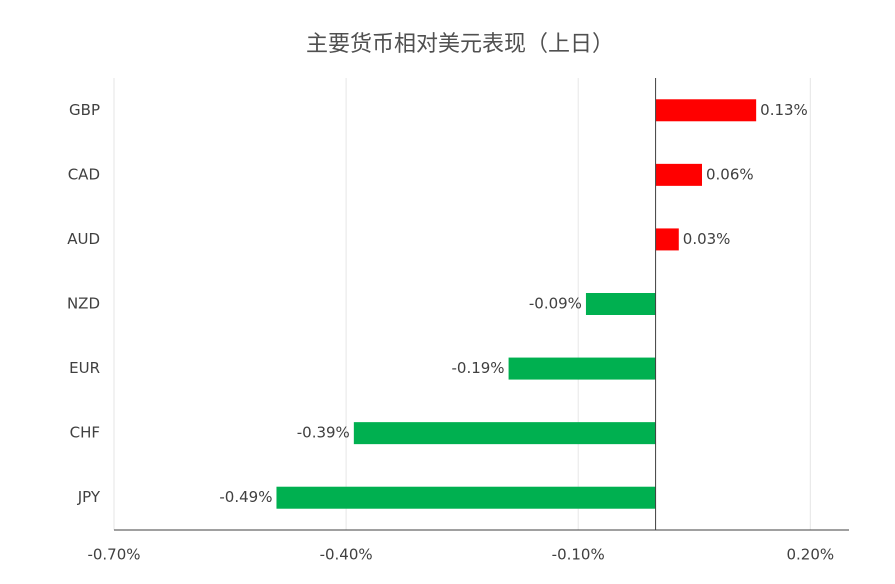 The height and width of the screenshot is (584, 895). I want to click on y-tick-label: JPY, so click(89, 497).